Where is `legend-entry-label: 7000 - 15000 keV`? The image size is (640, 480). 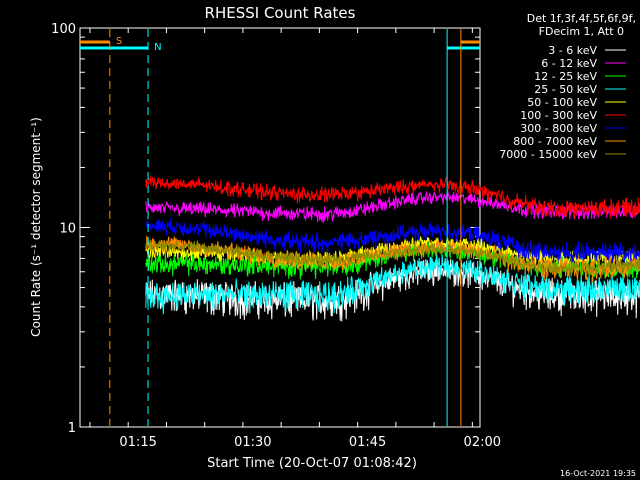
legend-entry-label: 7000 - 15000 keV is located at coordinates (548, 154).